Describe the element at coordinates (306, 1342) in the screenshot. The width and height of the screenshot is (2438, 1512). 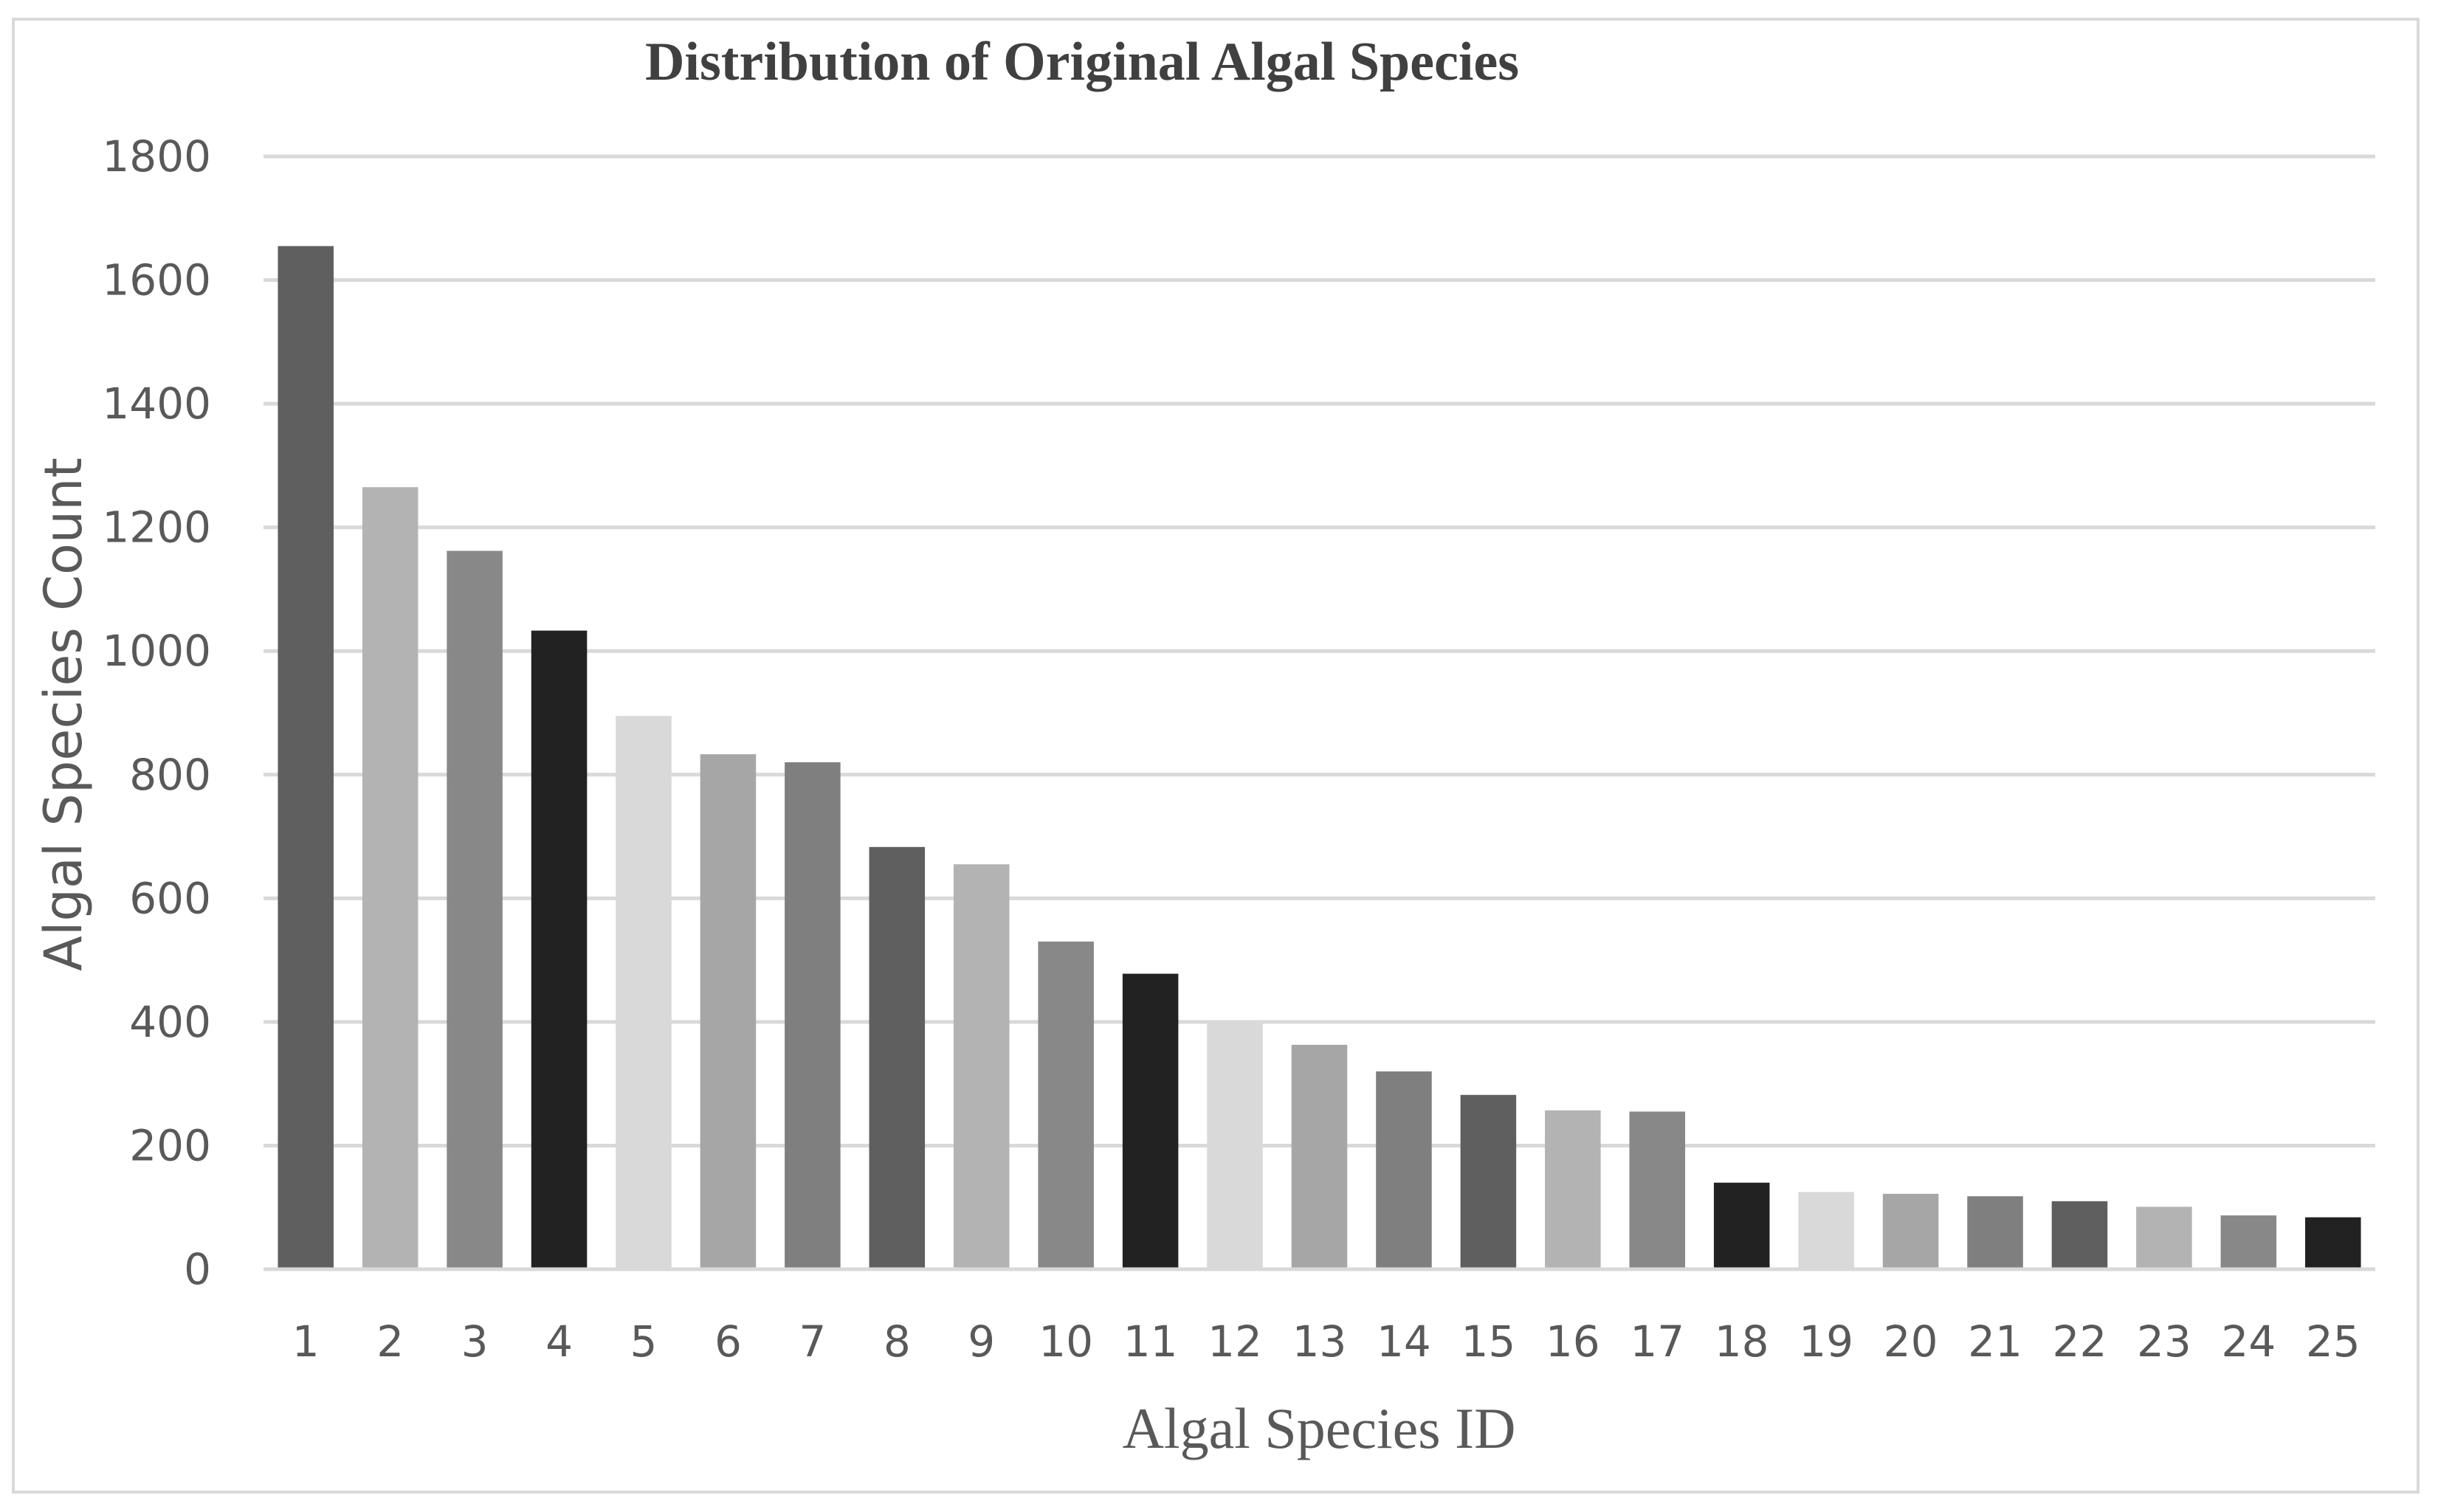
I see `x-tick-label: 1` at that location.